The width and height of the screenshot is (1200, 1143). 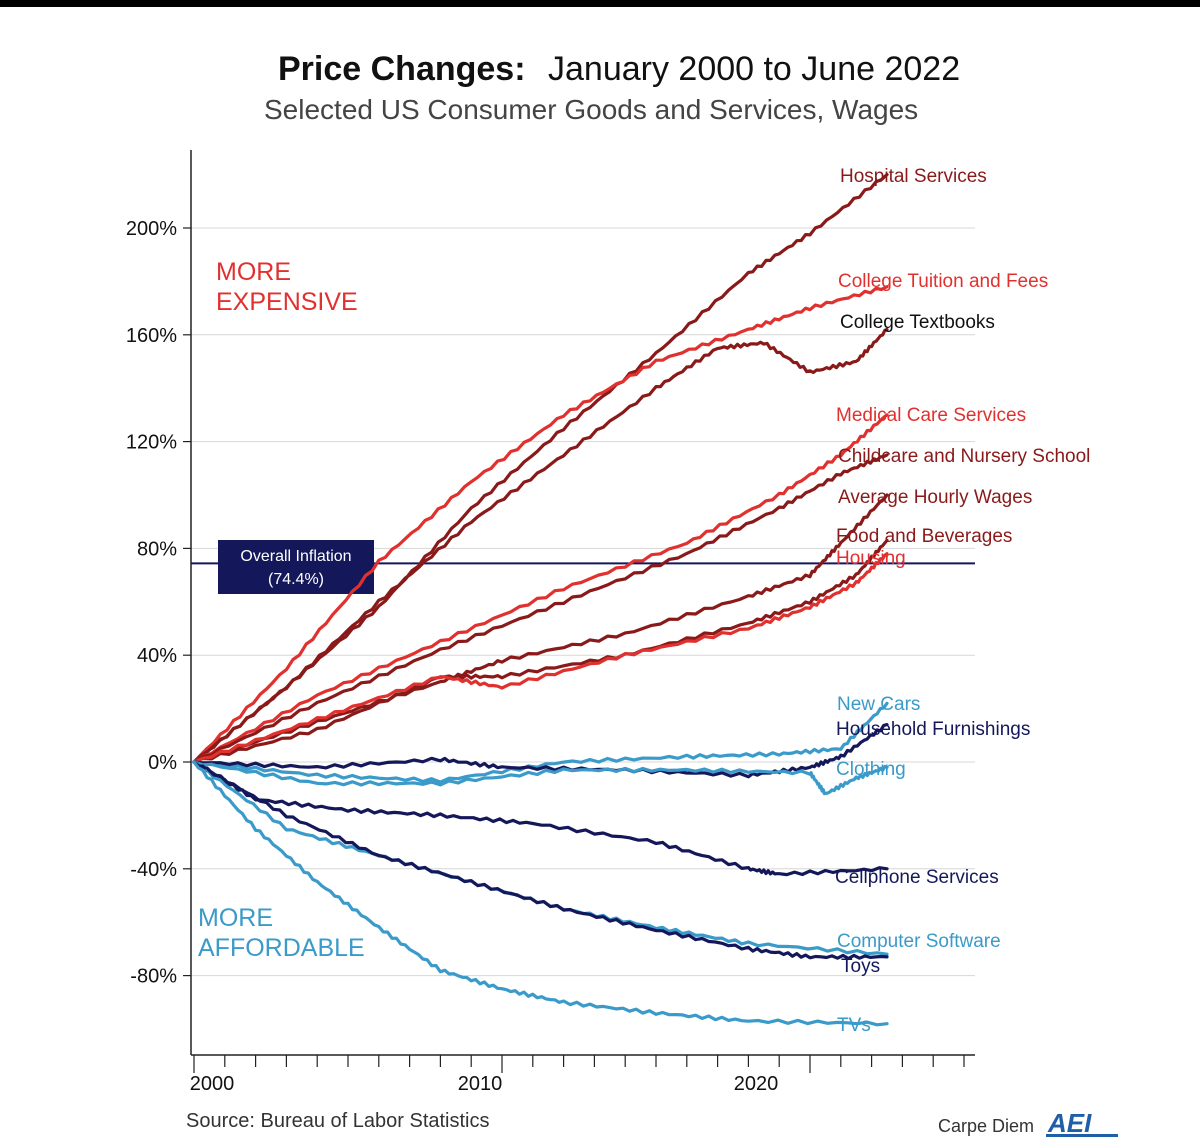 I want to click on series-label: Household Furnishings, so click(x=933, y=729).